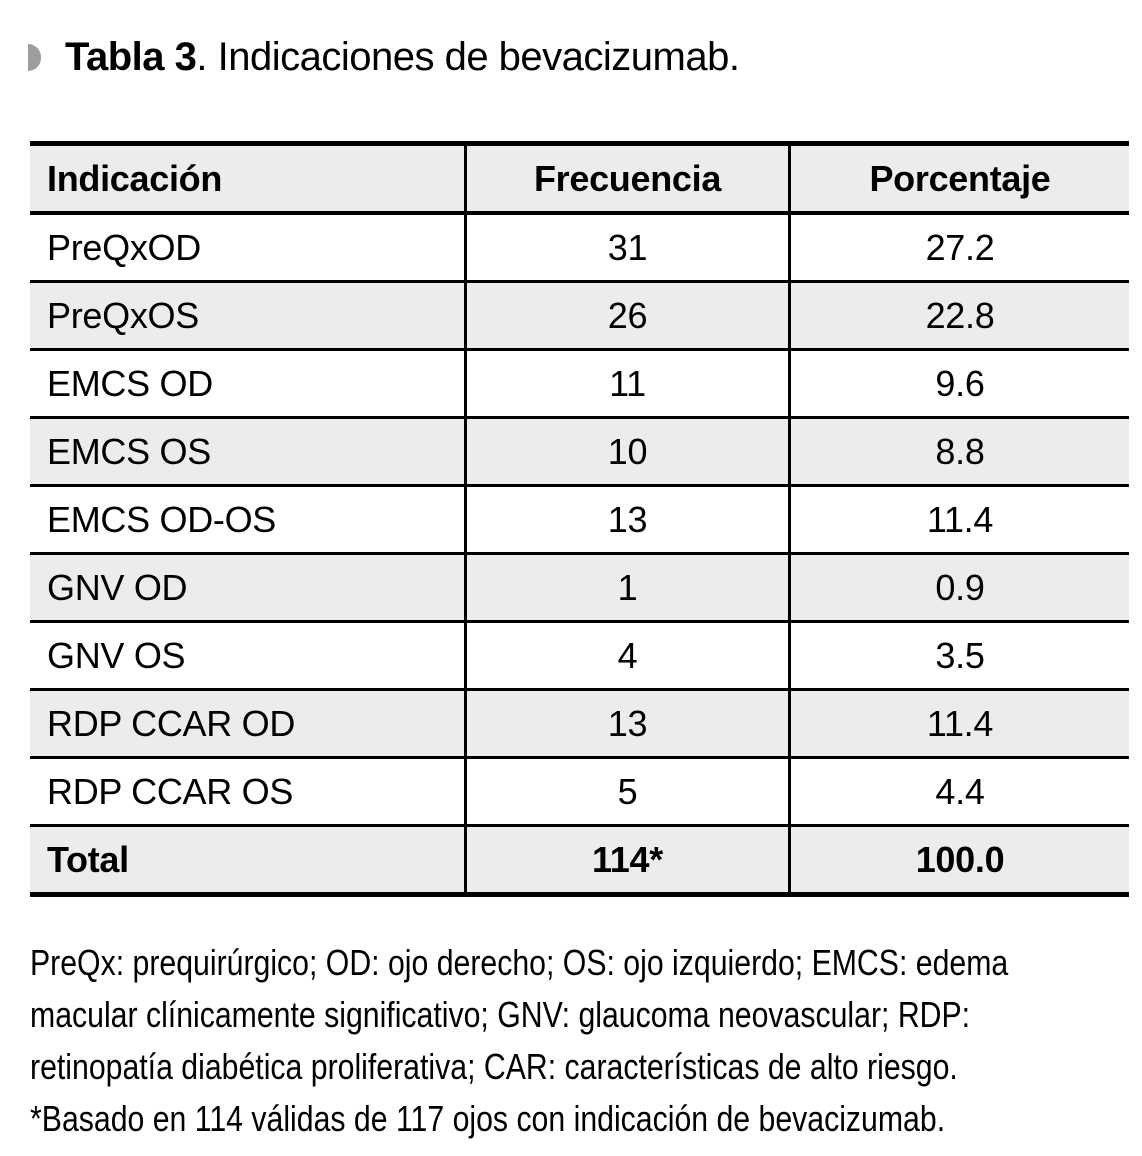  Describe the element at coordinates (627, 860) in the screenshot. I see `cell-total-frecuencia: 114*` at that location.